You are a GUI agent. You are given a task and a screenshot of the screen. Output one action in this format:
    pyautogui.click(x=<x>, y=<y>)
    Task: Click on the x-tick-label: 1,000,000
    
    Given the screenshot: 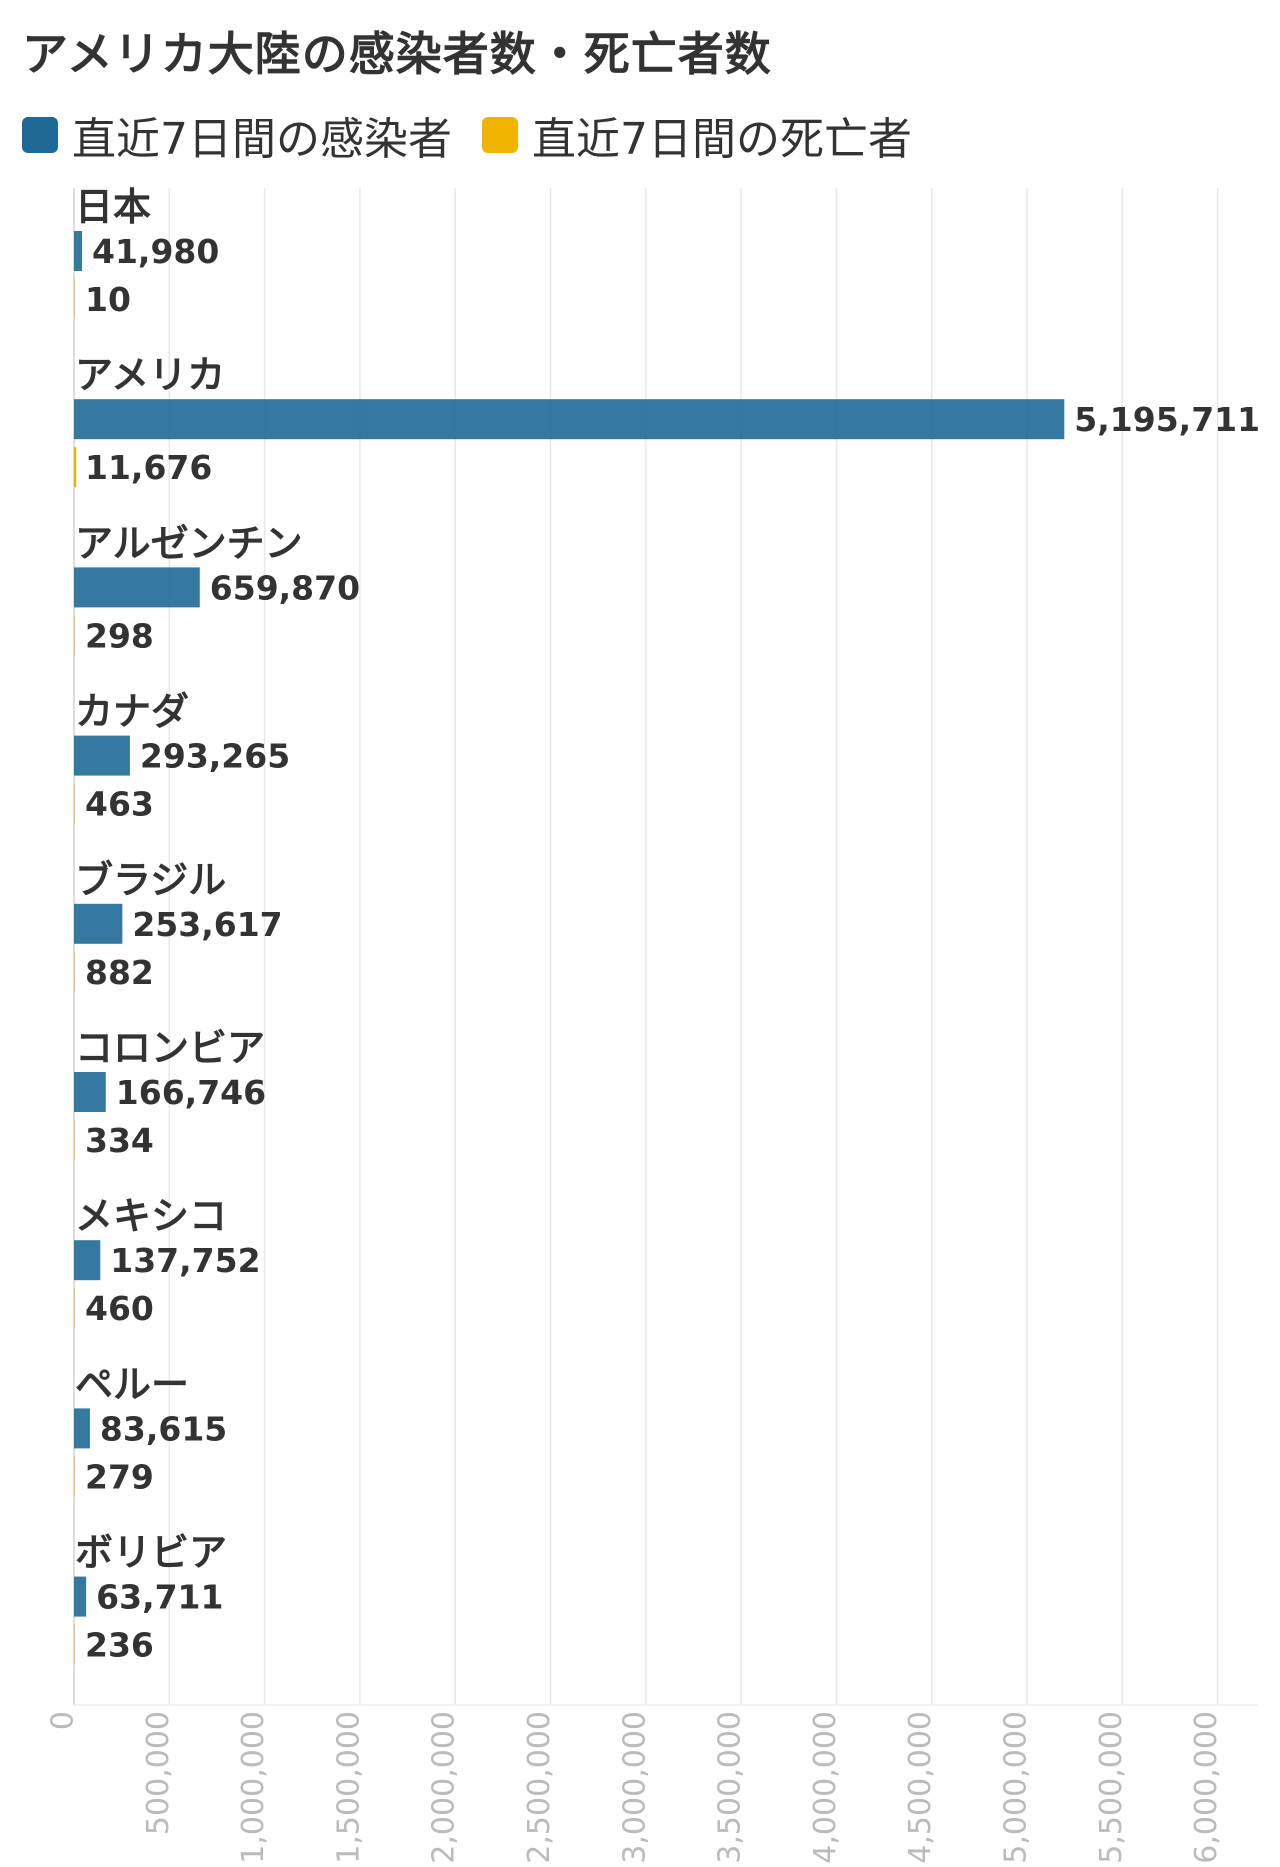 What is the action you would take?
    pyautogui.click(x=253, y=1787)
    